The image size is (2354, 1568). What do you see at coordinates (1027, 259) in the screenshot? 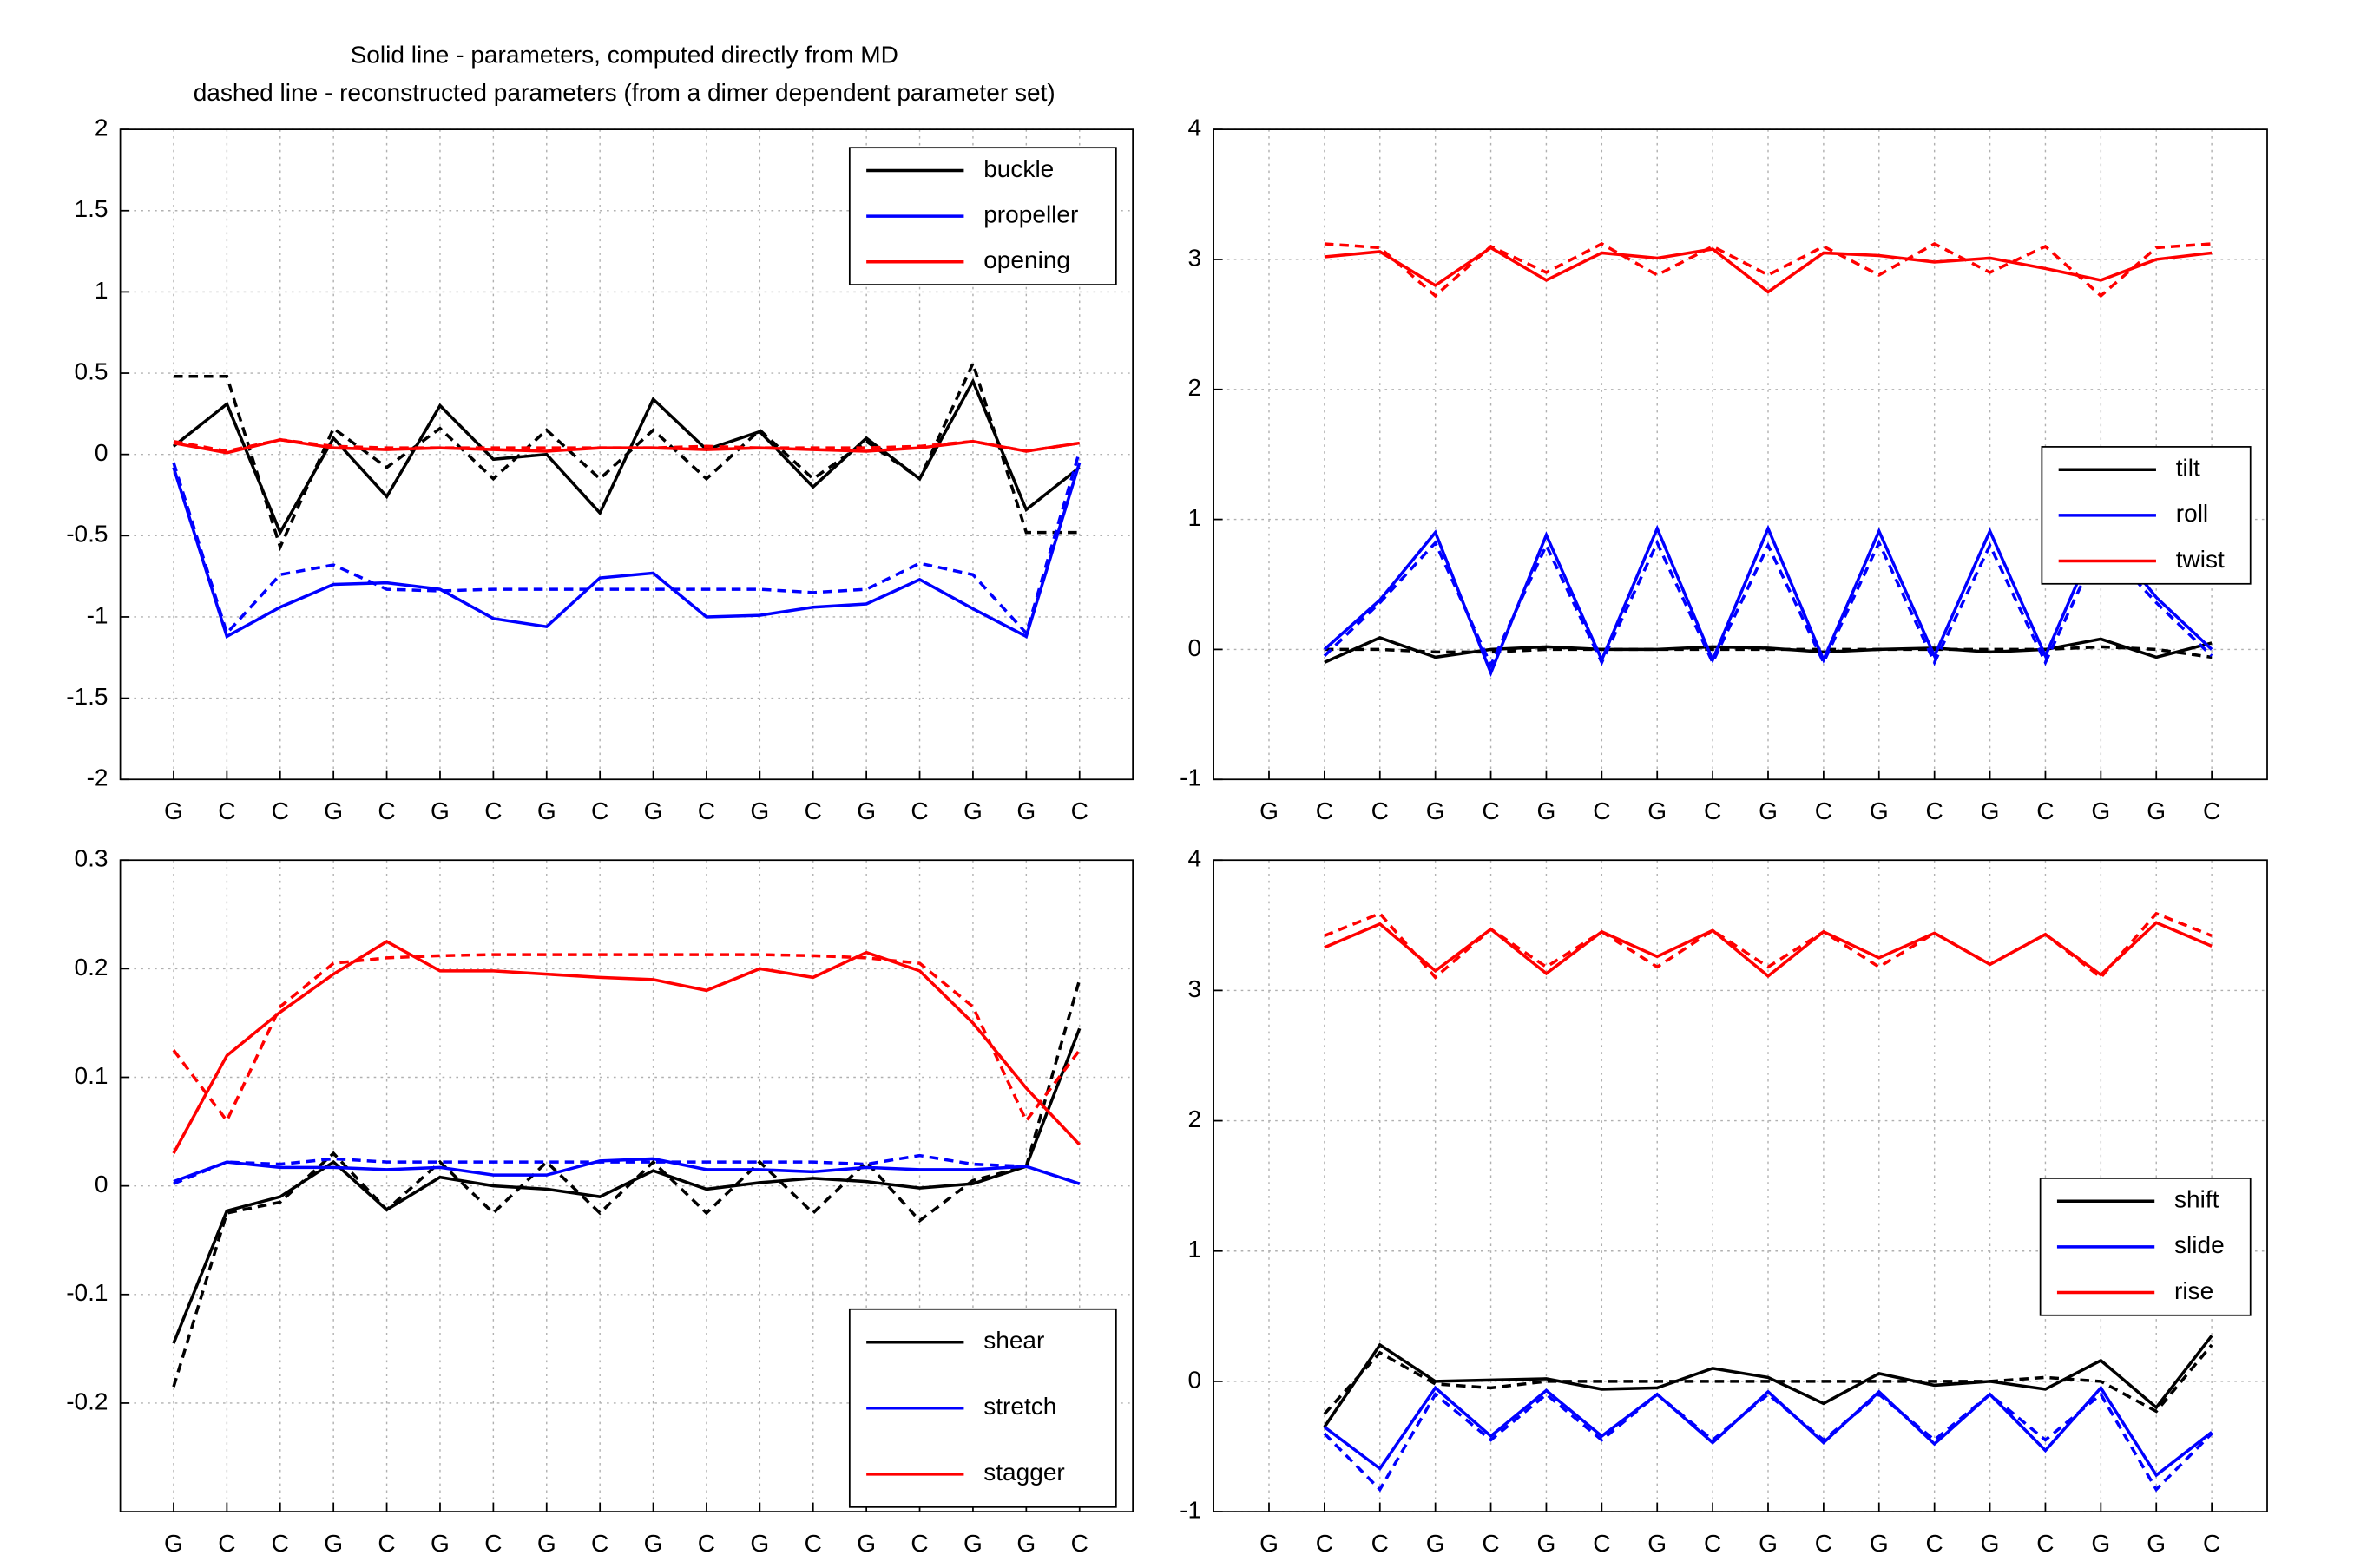
I see `legend-label: opening` at bounding box center [1027, 259].